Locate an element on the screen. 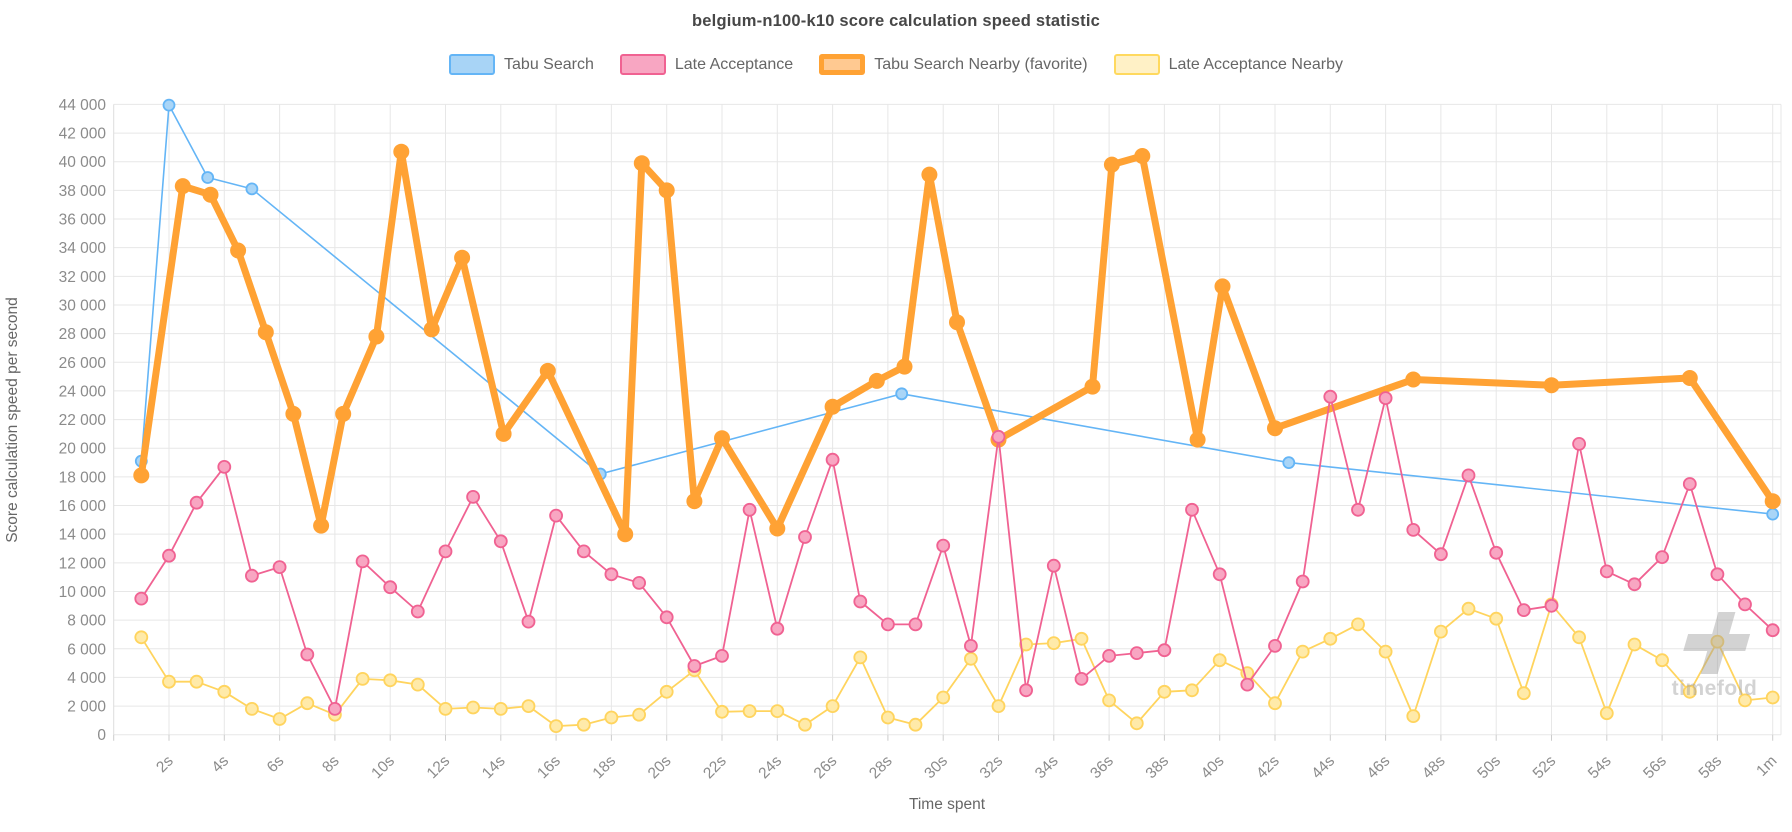 This screenshot has width=1792, height=832. svg-text: 8s is located at coordinates (331, 764).